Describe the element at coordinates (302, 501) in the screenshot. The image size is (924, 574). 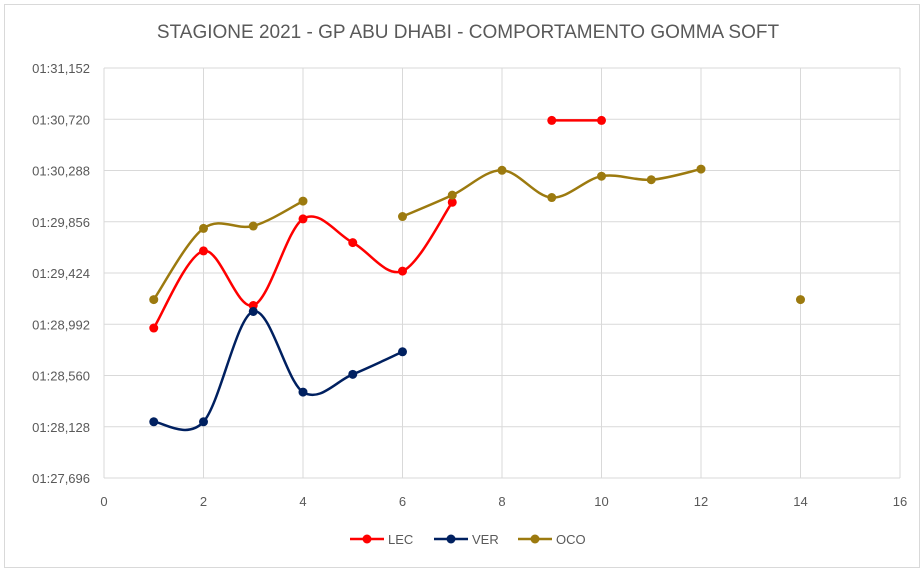
I see `x-tick-label: 4` at that location.